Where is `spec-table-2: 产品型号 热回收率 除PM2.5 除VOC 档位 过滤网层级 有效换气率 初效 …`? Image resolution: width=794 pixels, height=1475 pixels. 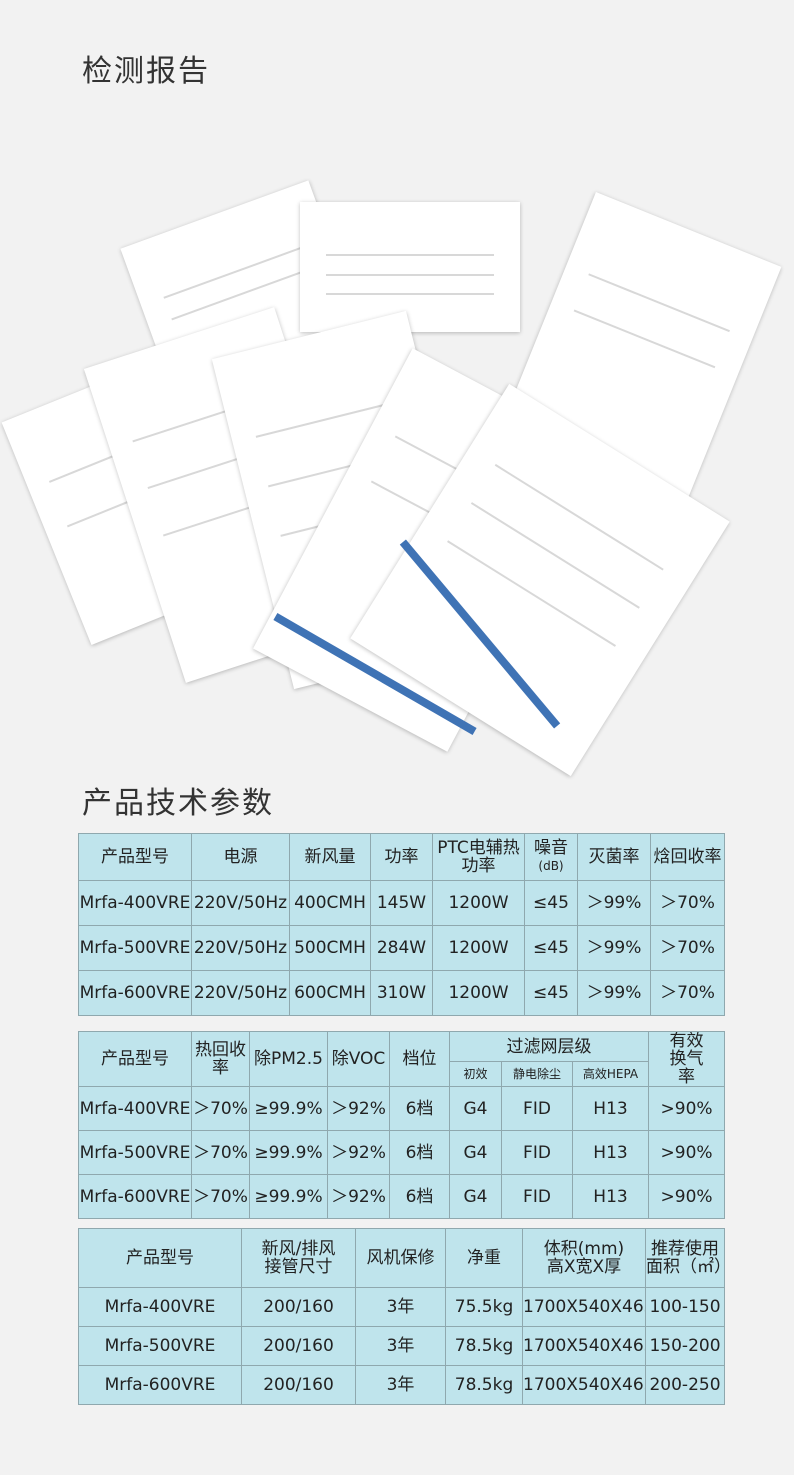 spec-table-2: 产品型号 热回收率 除PM2.5 除VOC 档位 过滤网层级 有效换气率 初效 … is located at coordinates (402, 1125).